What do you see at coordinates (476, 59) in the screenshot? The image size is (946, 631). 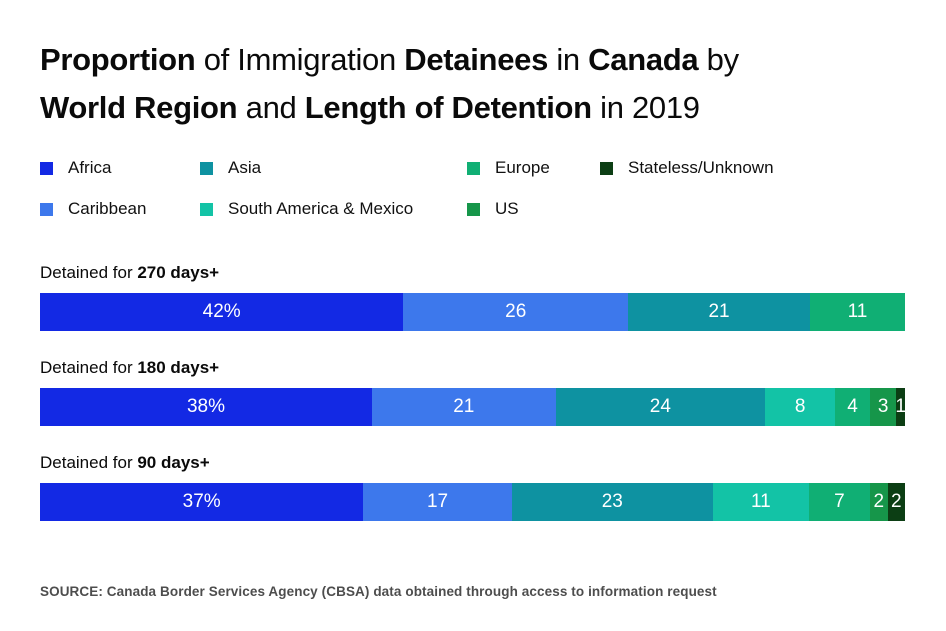 I see `title-segment: Detainees` at bounding box center [476, 59].